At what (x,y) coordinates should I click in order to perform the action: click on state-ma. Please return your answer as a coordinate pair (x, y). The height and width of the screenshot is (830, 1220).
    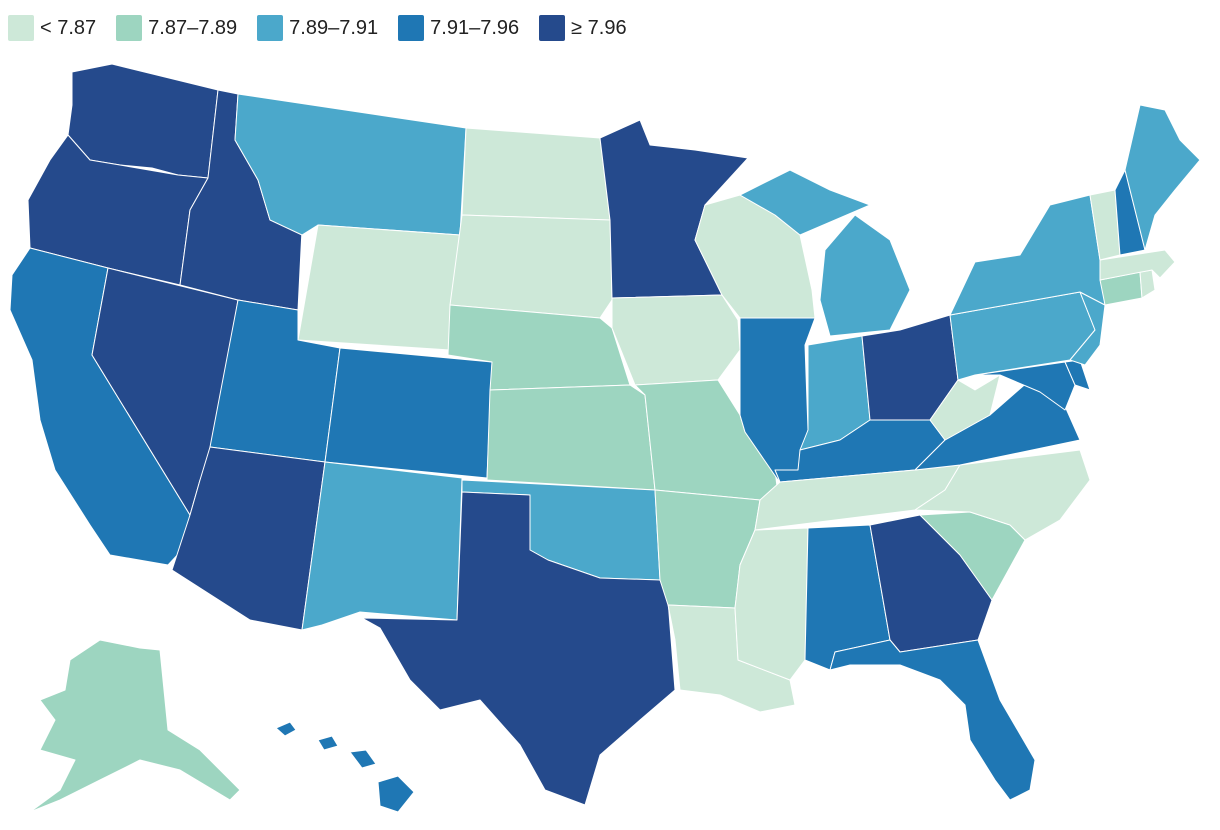
    Looking at the image, I should click on (1137, 265).